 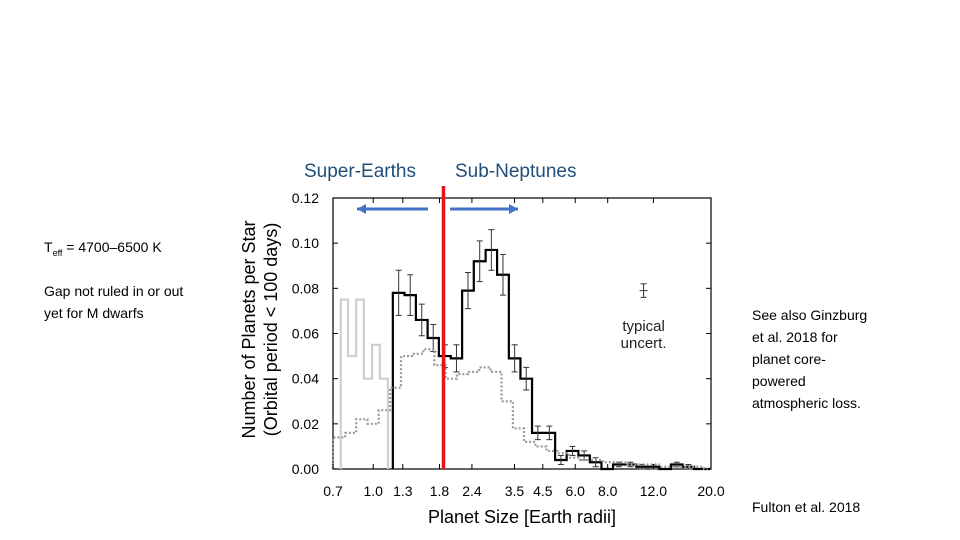 What do you see at coordinates (373, 491) in the screenshot?
I see `x-tick-label: 1.0` at bounding box center [373, 491].